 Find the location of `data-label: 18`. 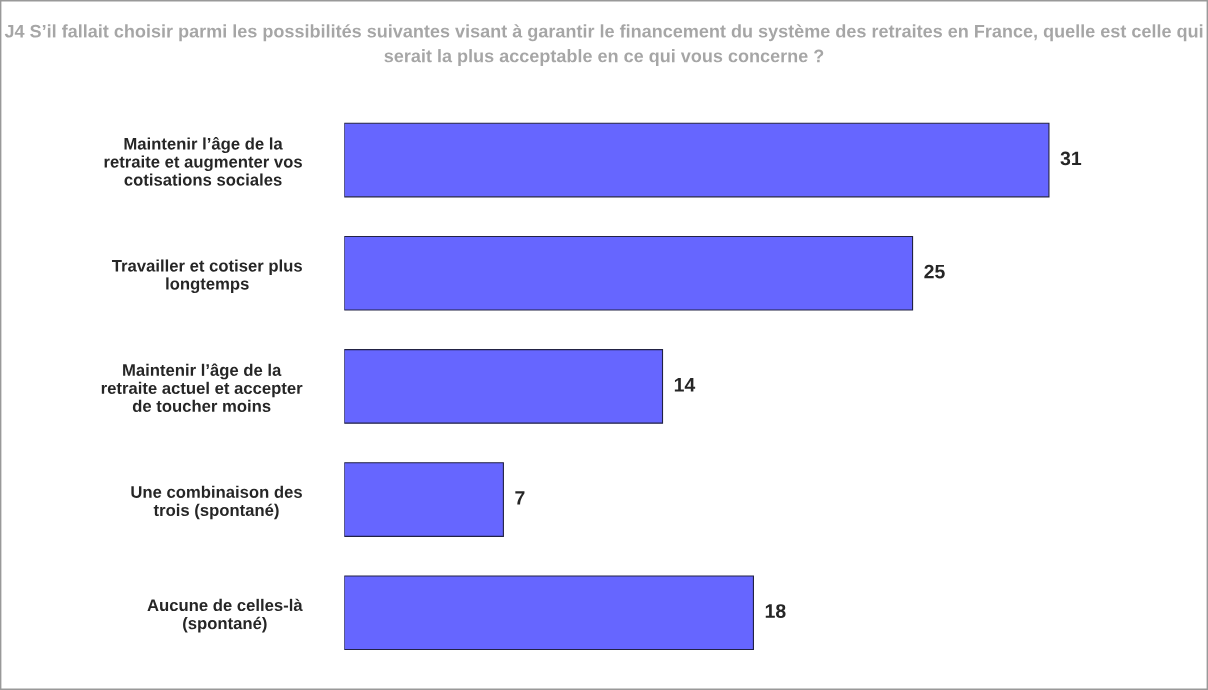

data-label: 18 is located at coordinates (775, 611).